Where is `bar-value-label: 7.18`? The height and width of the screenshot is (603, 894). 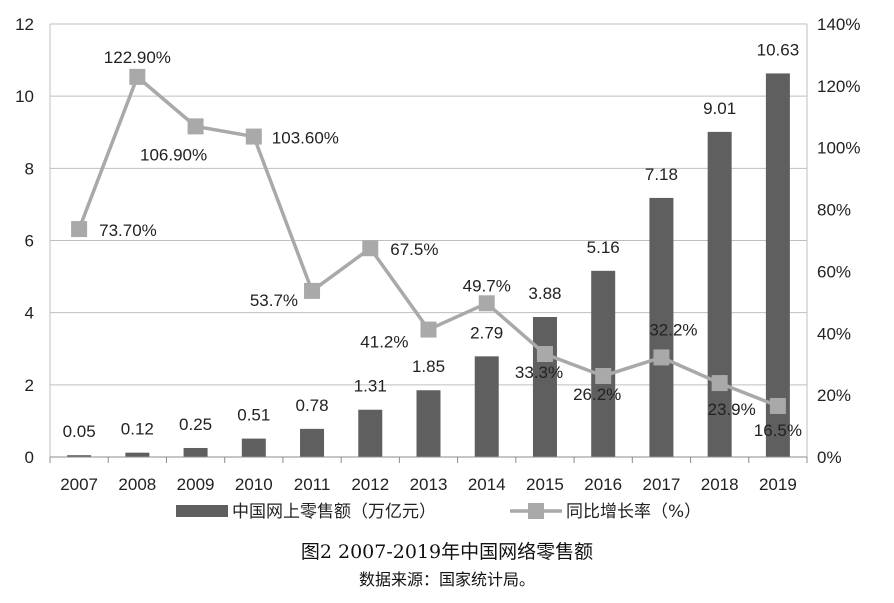 bar-value-label: 7.18 is located at coordinates (661, 174).